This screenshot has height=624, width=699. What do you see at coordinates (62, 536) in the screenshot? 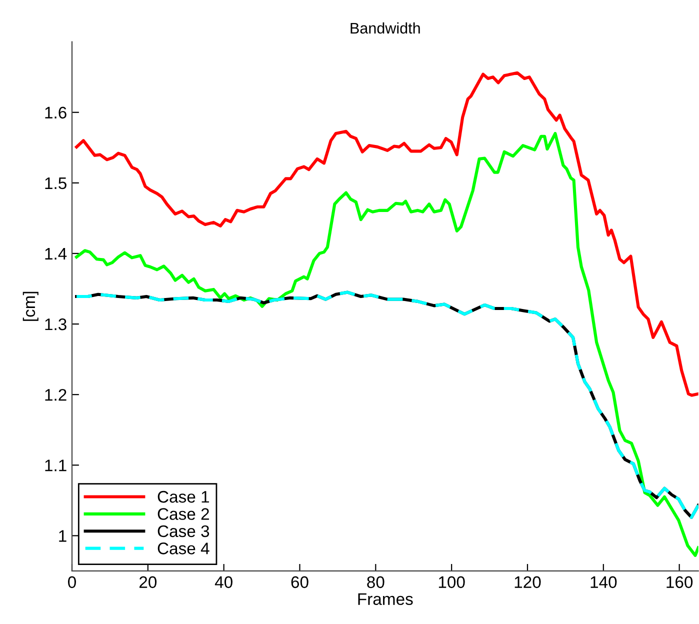
I see `y-tick-label: 1` at bounding box center [62, 536].